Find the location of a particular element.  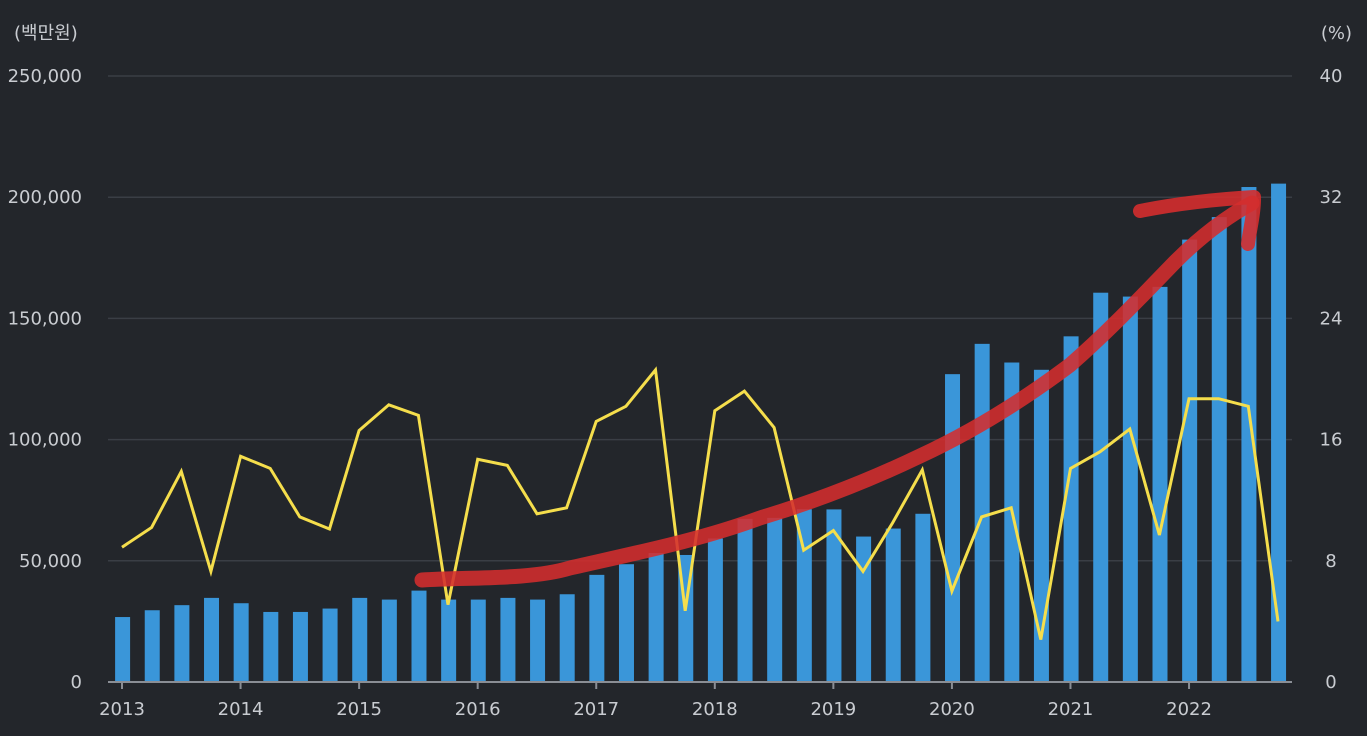

x-tick-label: 2015 is located at coordinates (359, 709).